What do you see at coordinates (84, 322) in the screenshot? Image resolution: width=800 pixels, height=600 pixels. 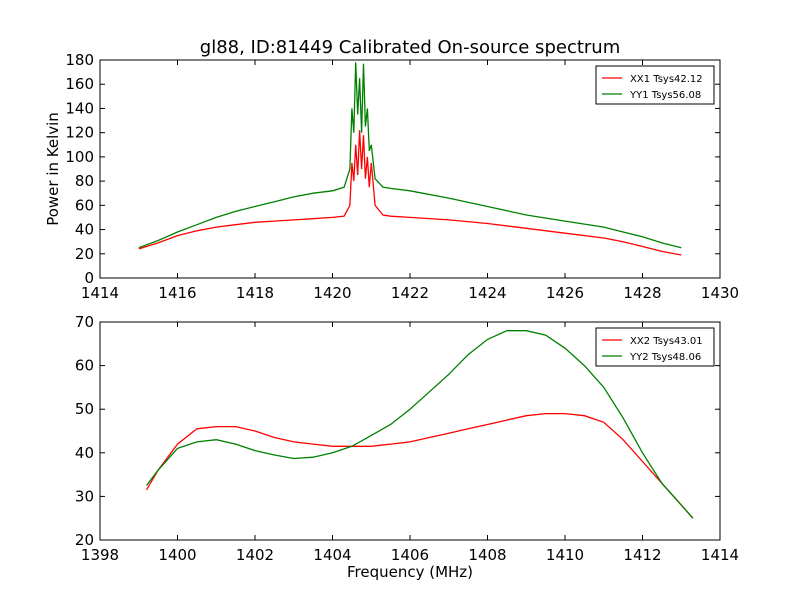 I see `y-tick-label: 70` at bounding box center [84, 322].